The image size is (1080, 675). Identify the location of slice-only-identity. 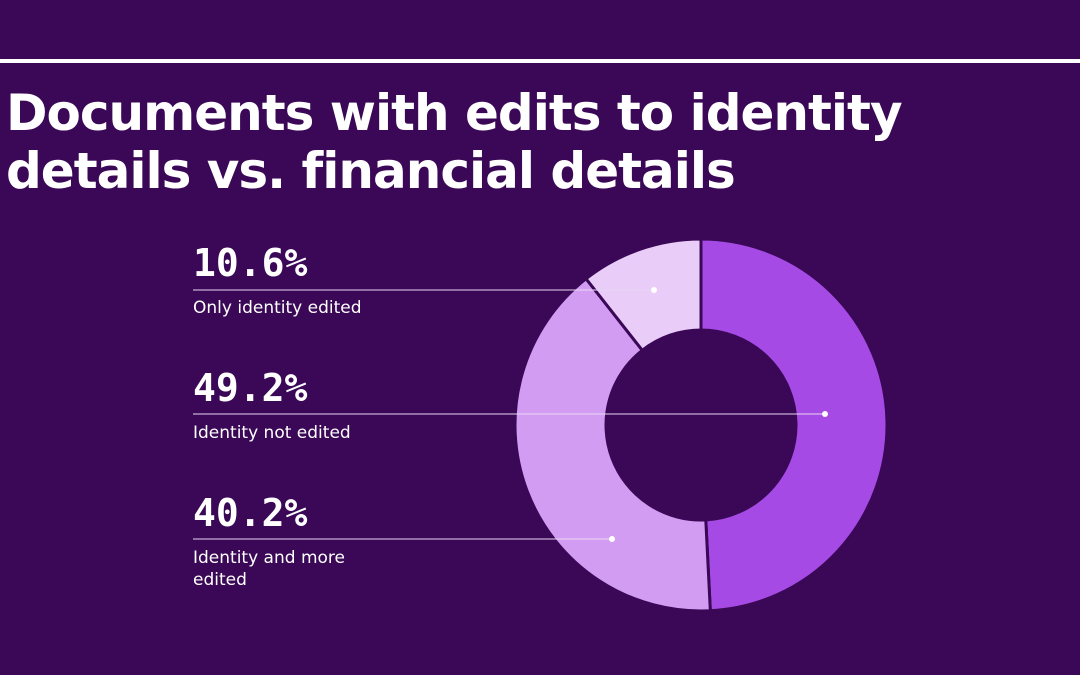
(643, 295).